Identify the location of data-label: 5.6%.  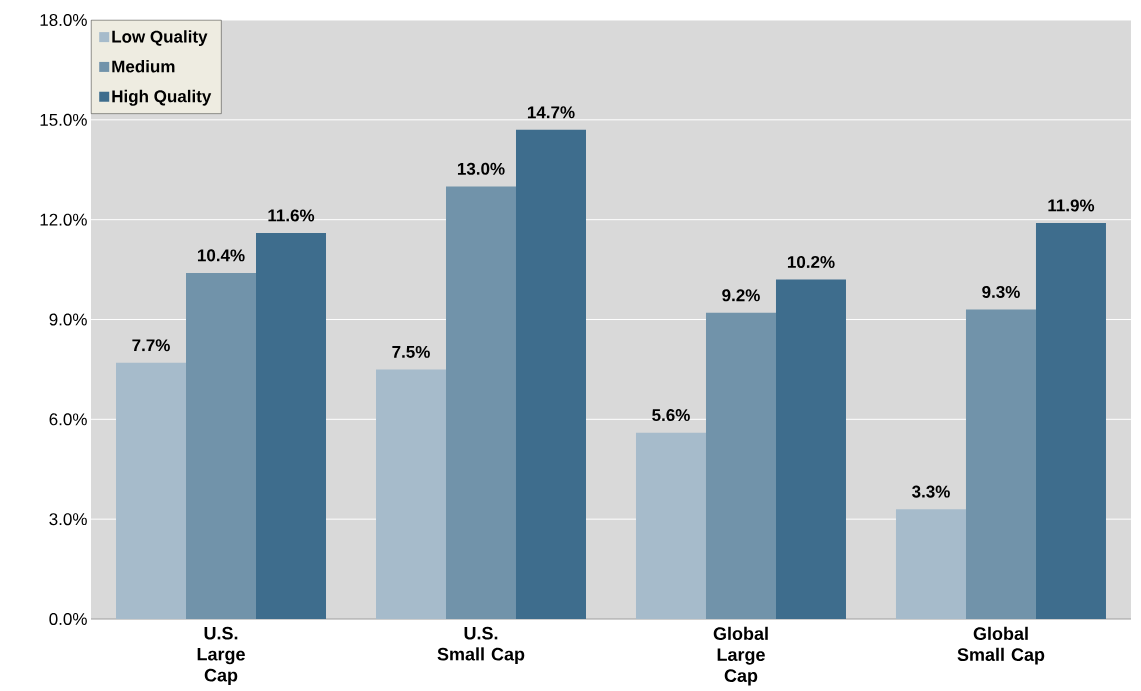
(671, 415).